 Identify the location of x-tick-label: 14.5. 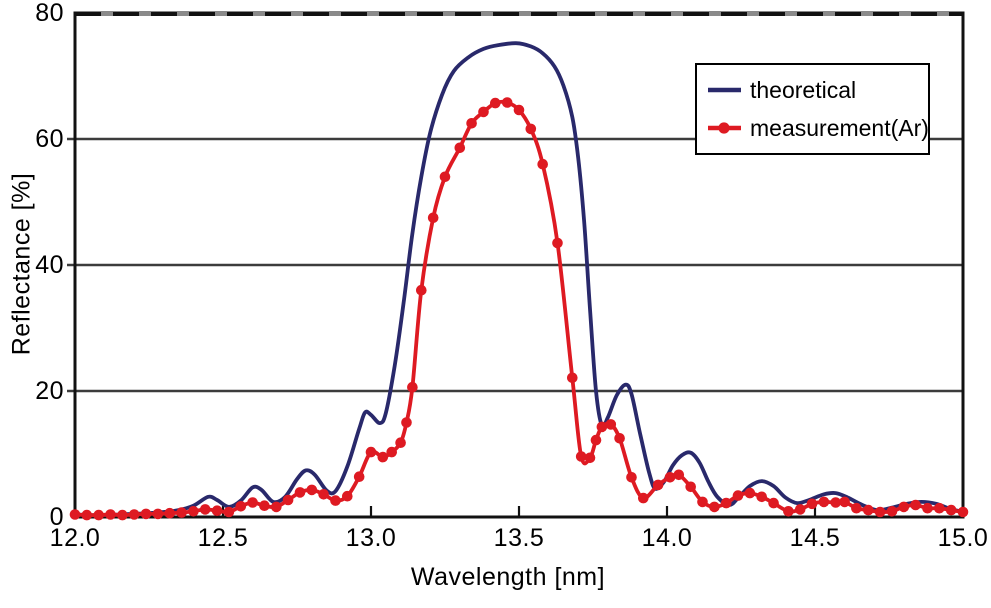
(815, 538).